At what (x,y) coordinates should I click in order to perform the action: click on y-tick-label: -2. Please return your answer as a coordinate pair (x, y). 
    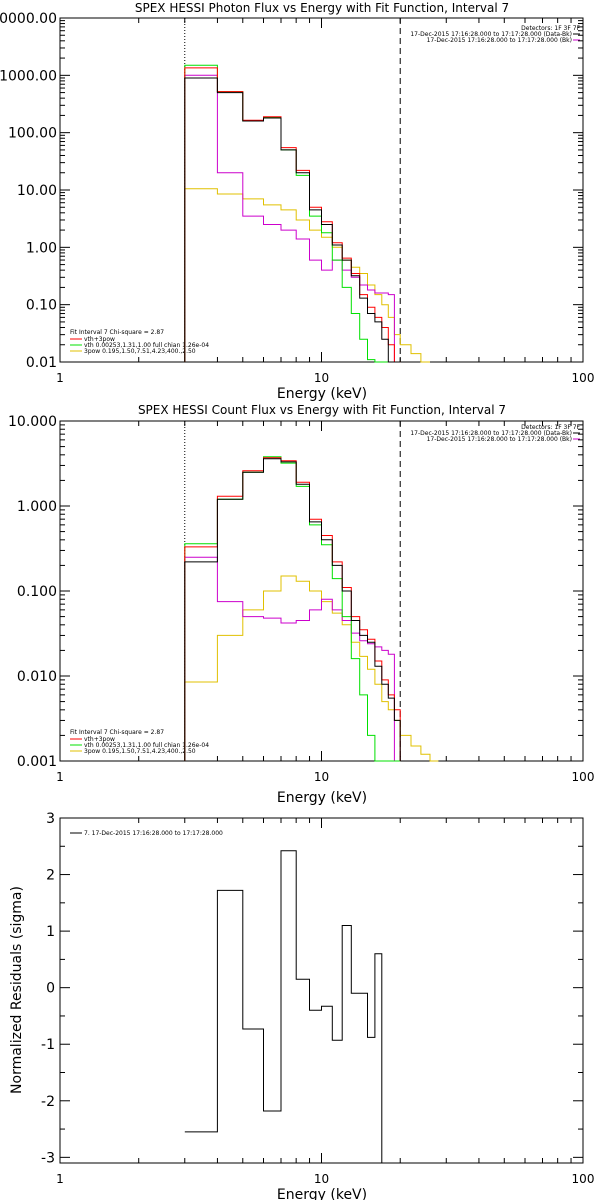
    Looking at the image, I should click on (48, 1102).